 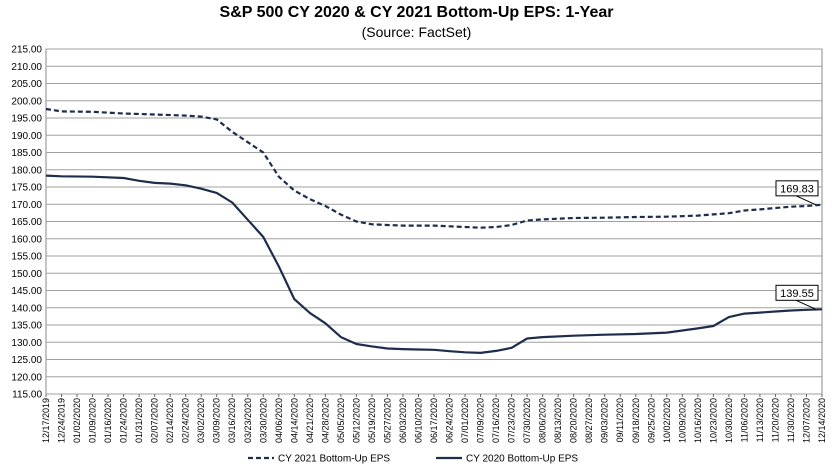 What do you see at coordinates (170, 420) in the screenshot?
I see `x-tick-label: 02/14/2020` at bounding box center [170, 420].